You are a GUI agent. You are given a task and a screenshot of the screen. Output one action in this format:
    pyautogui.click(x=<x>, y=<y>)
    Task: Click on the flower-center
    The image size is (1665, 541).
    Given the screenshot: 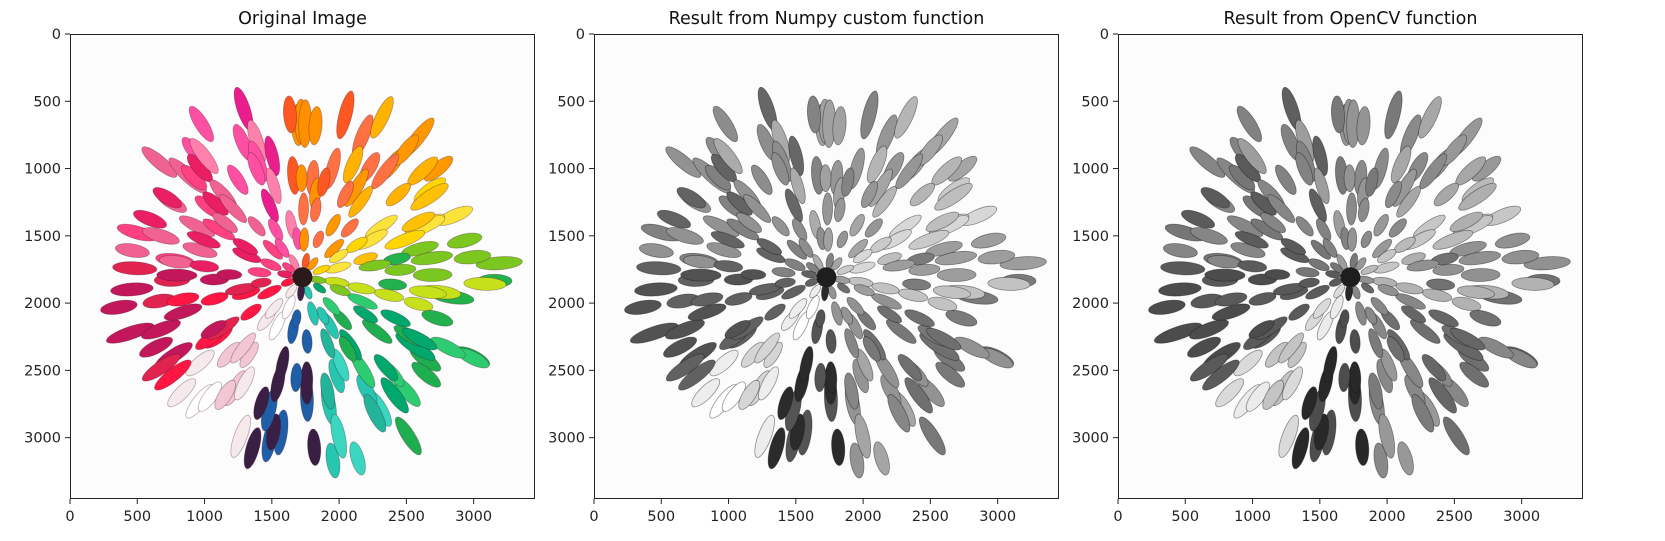 What is the action you would take?
    pyautogui.click(x=826, y=277)
    